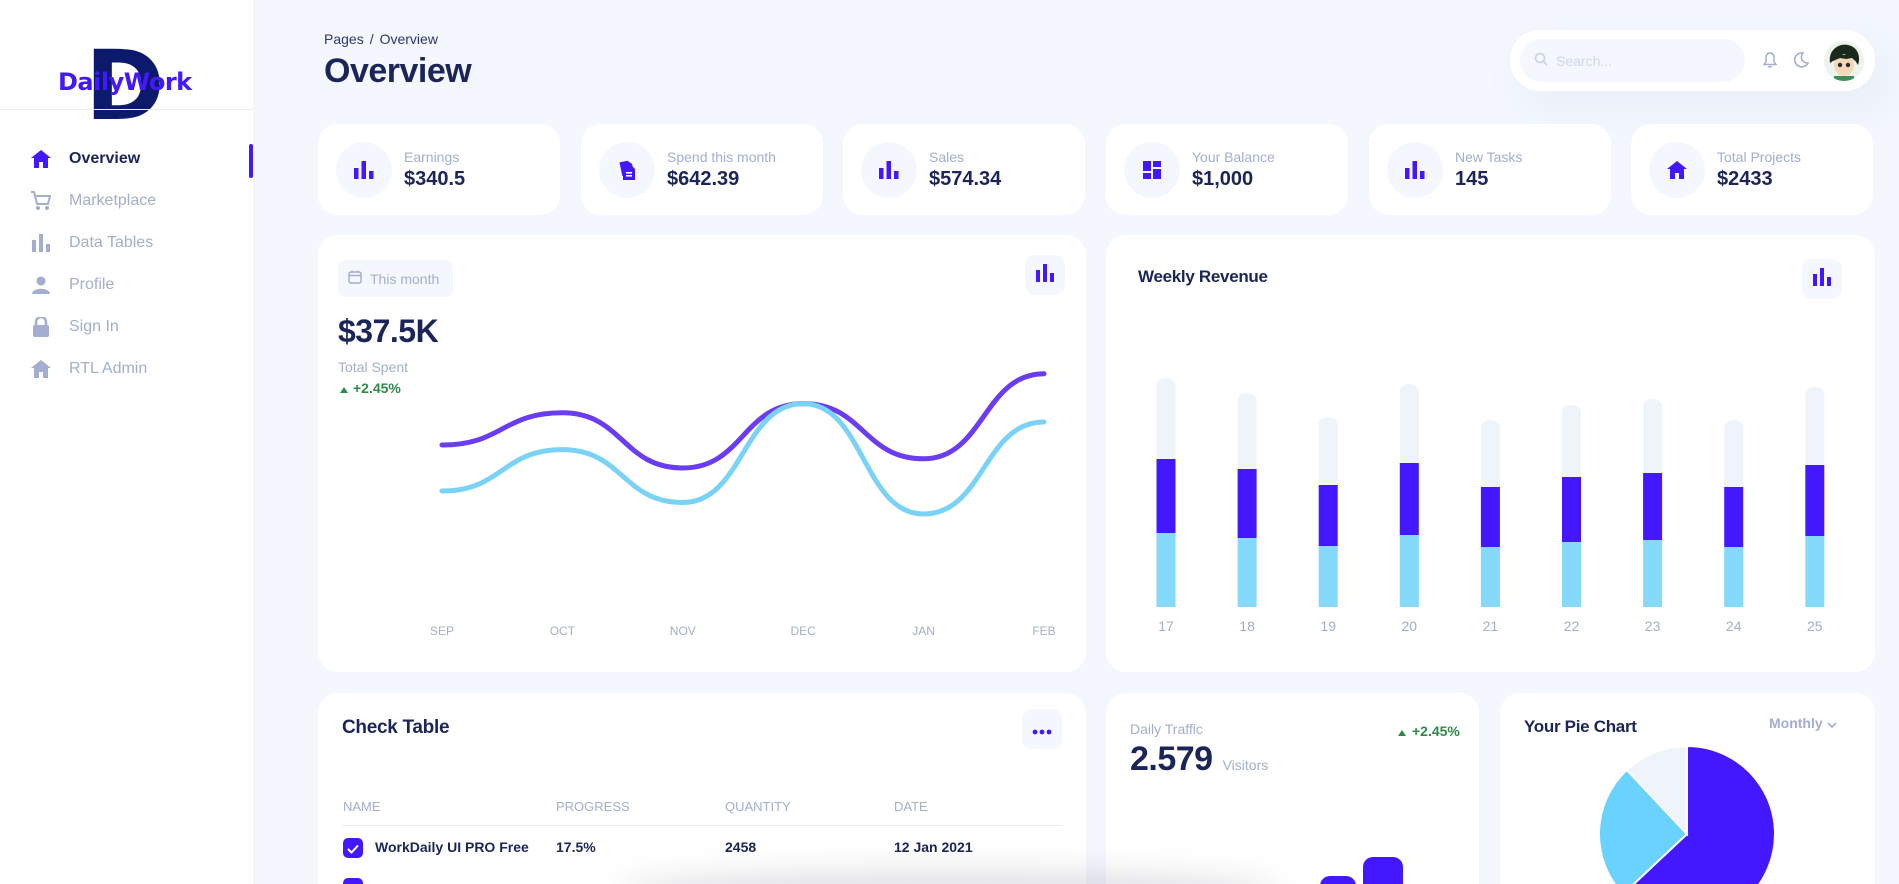 The image size is (1899, 884). What do you see at coordinates (126, 159) in the screenshot?
I see `sidebar-item-overview: Overview` at bounding box center [126, 159].